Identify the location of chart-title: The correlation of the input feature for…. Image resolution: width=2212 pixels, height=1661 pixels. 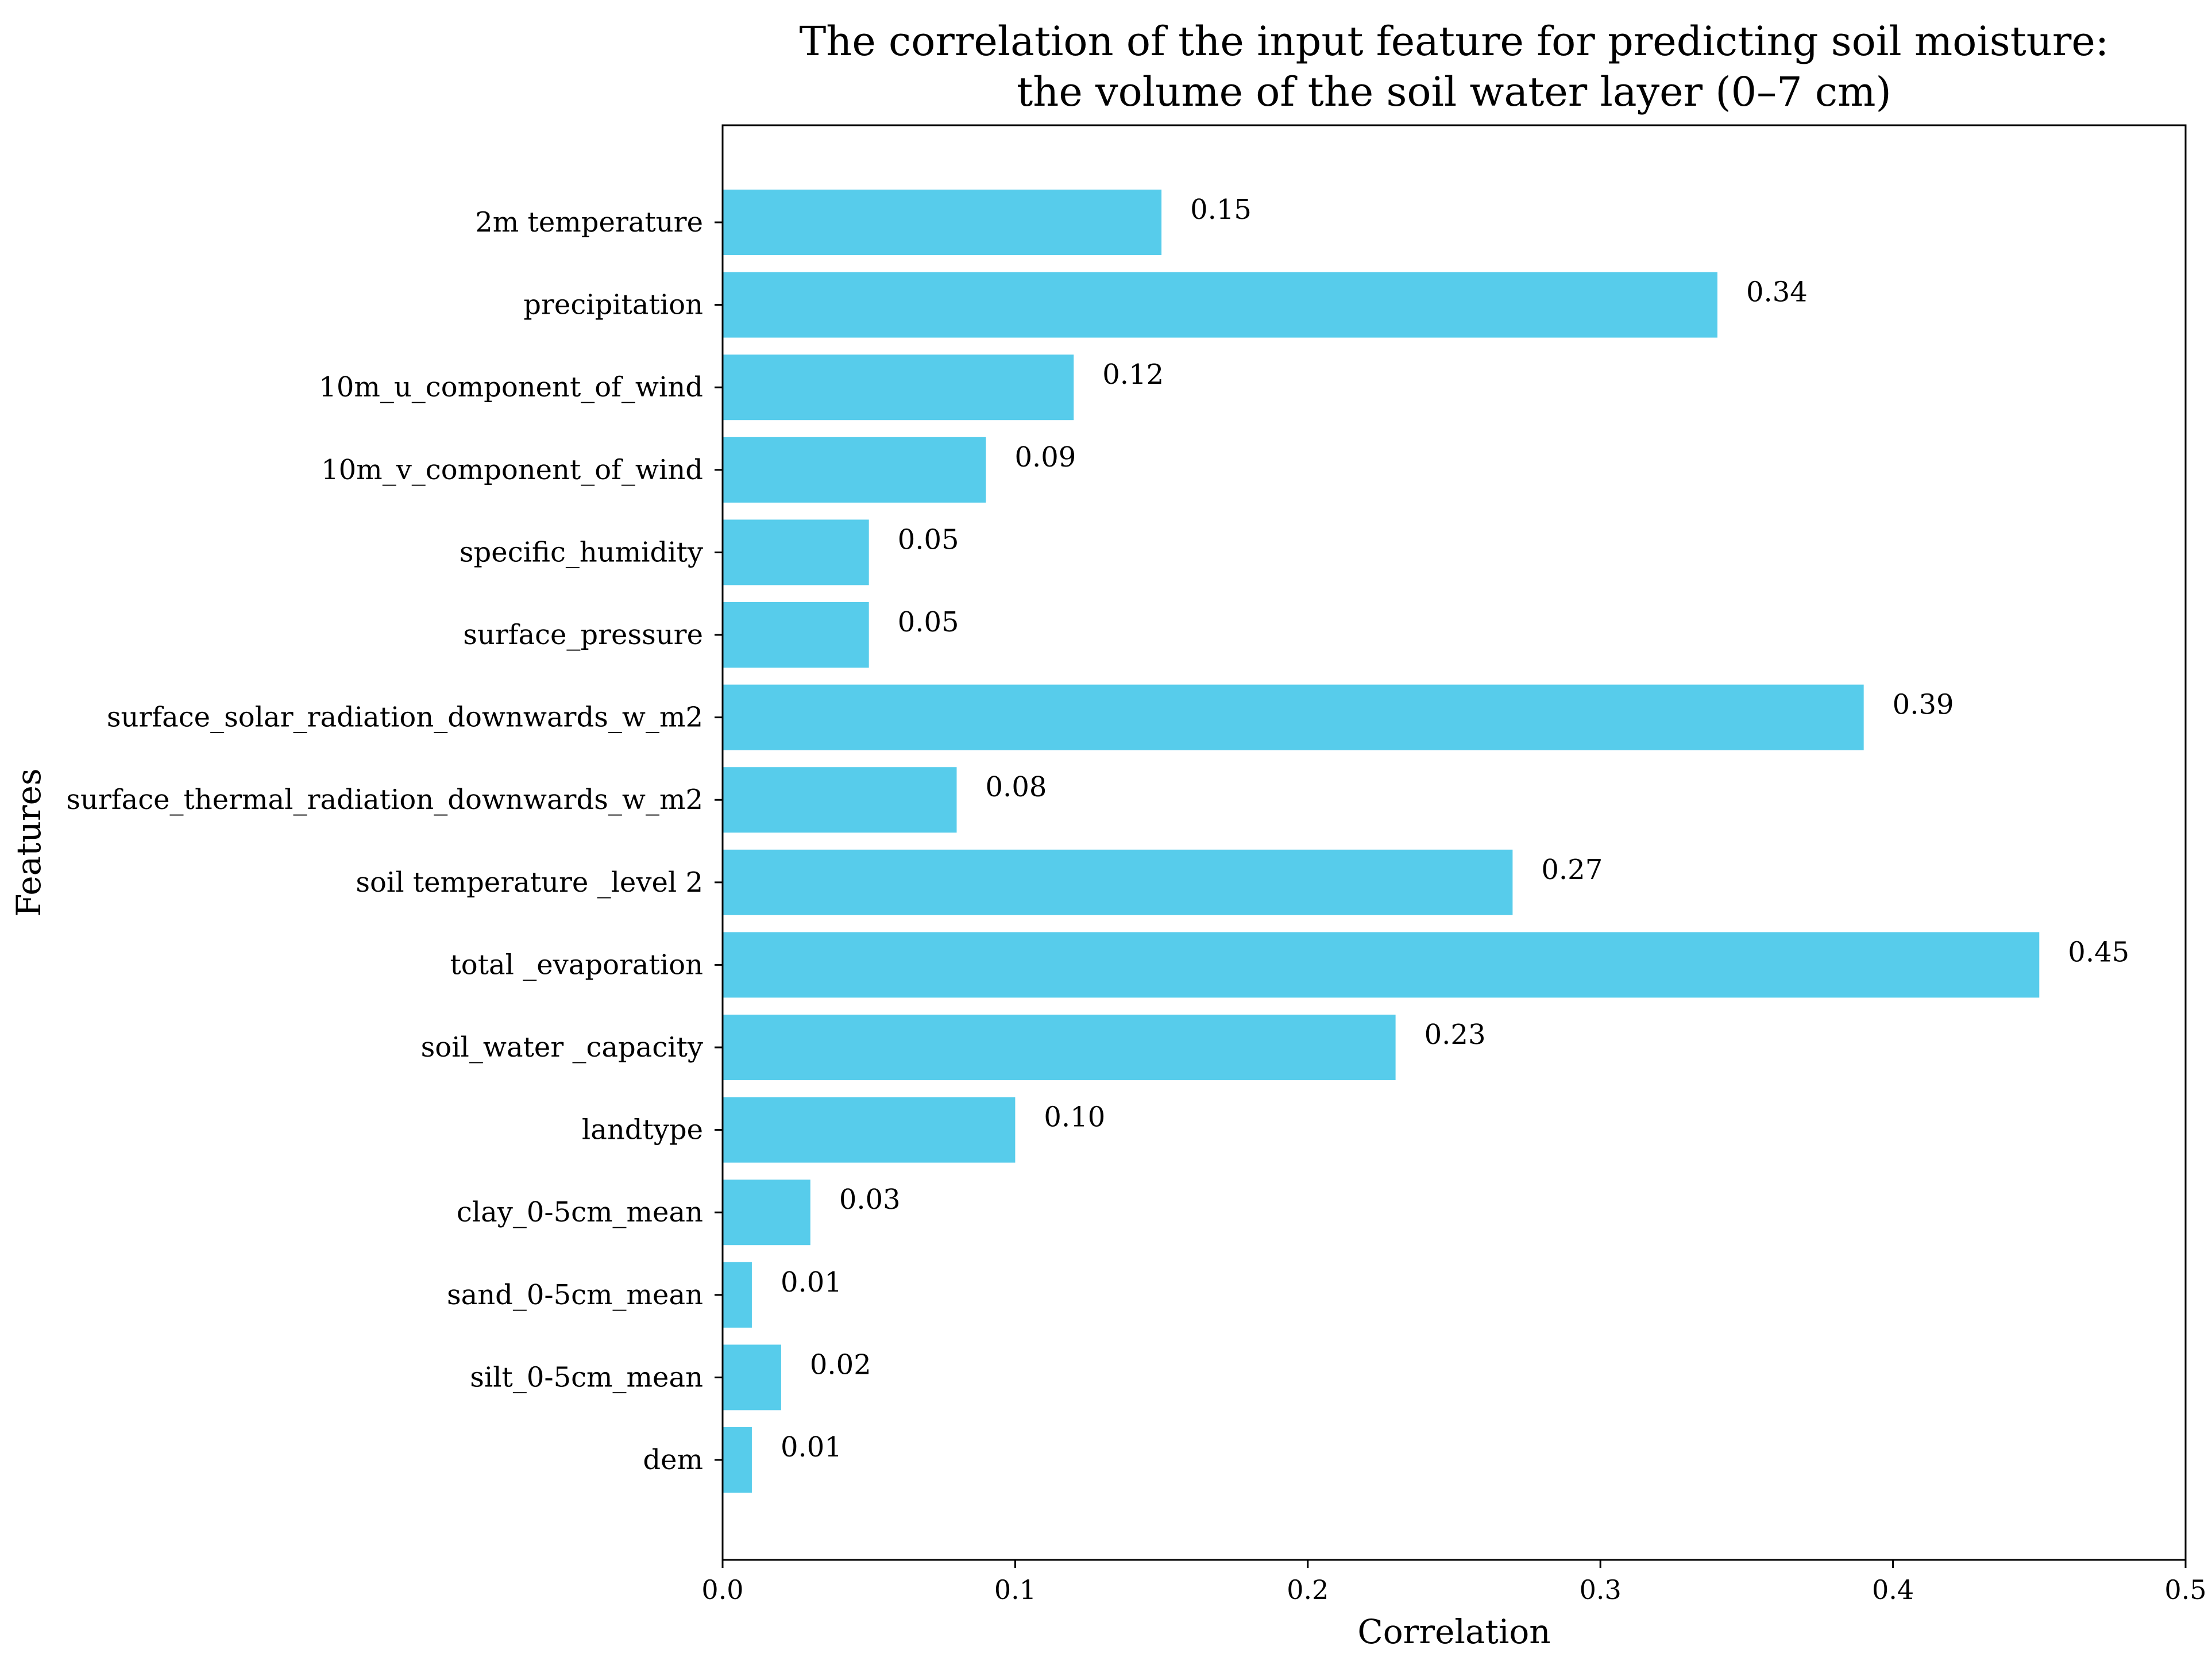
(1454, 66).